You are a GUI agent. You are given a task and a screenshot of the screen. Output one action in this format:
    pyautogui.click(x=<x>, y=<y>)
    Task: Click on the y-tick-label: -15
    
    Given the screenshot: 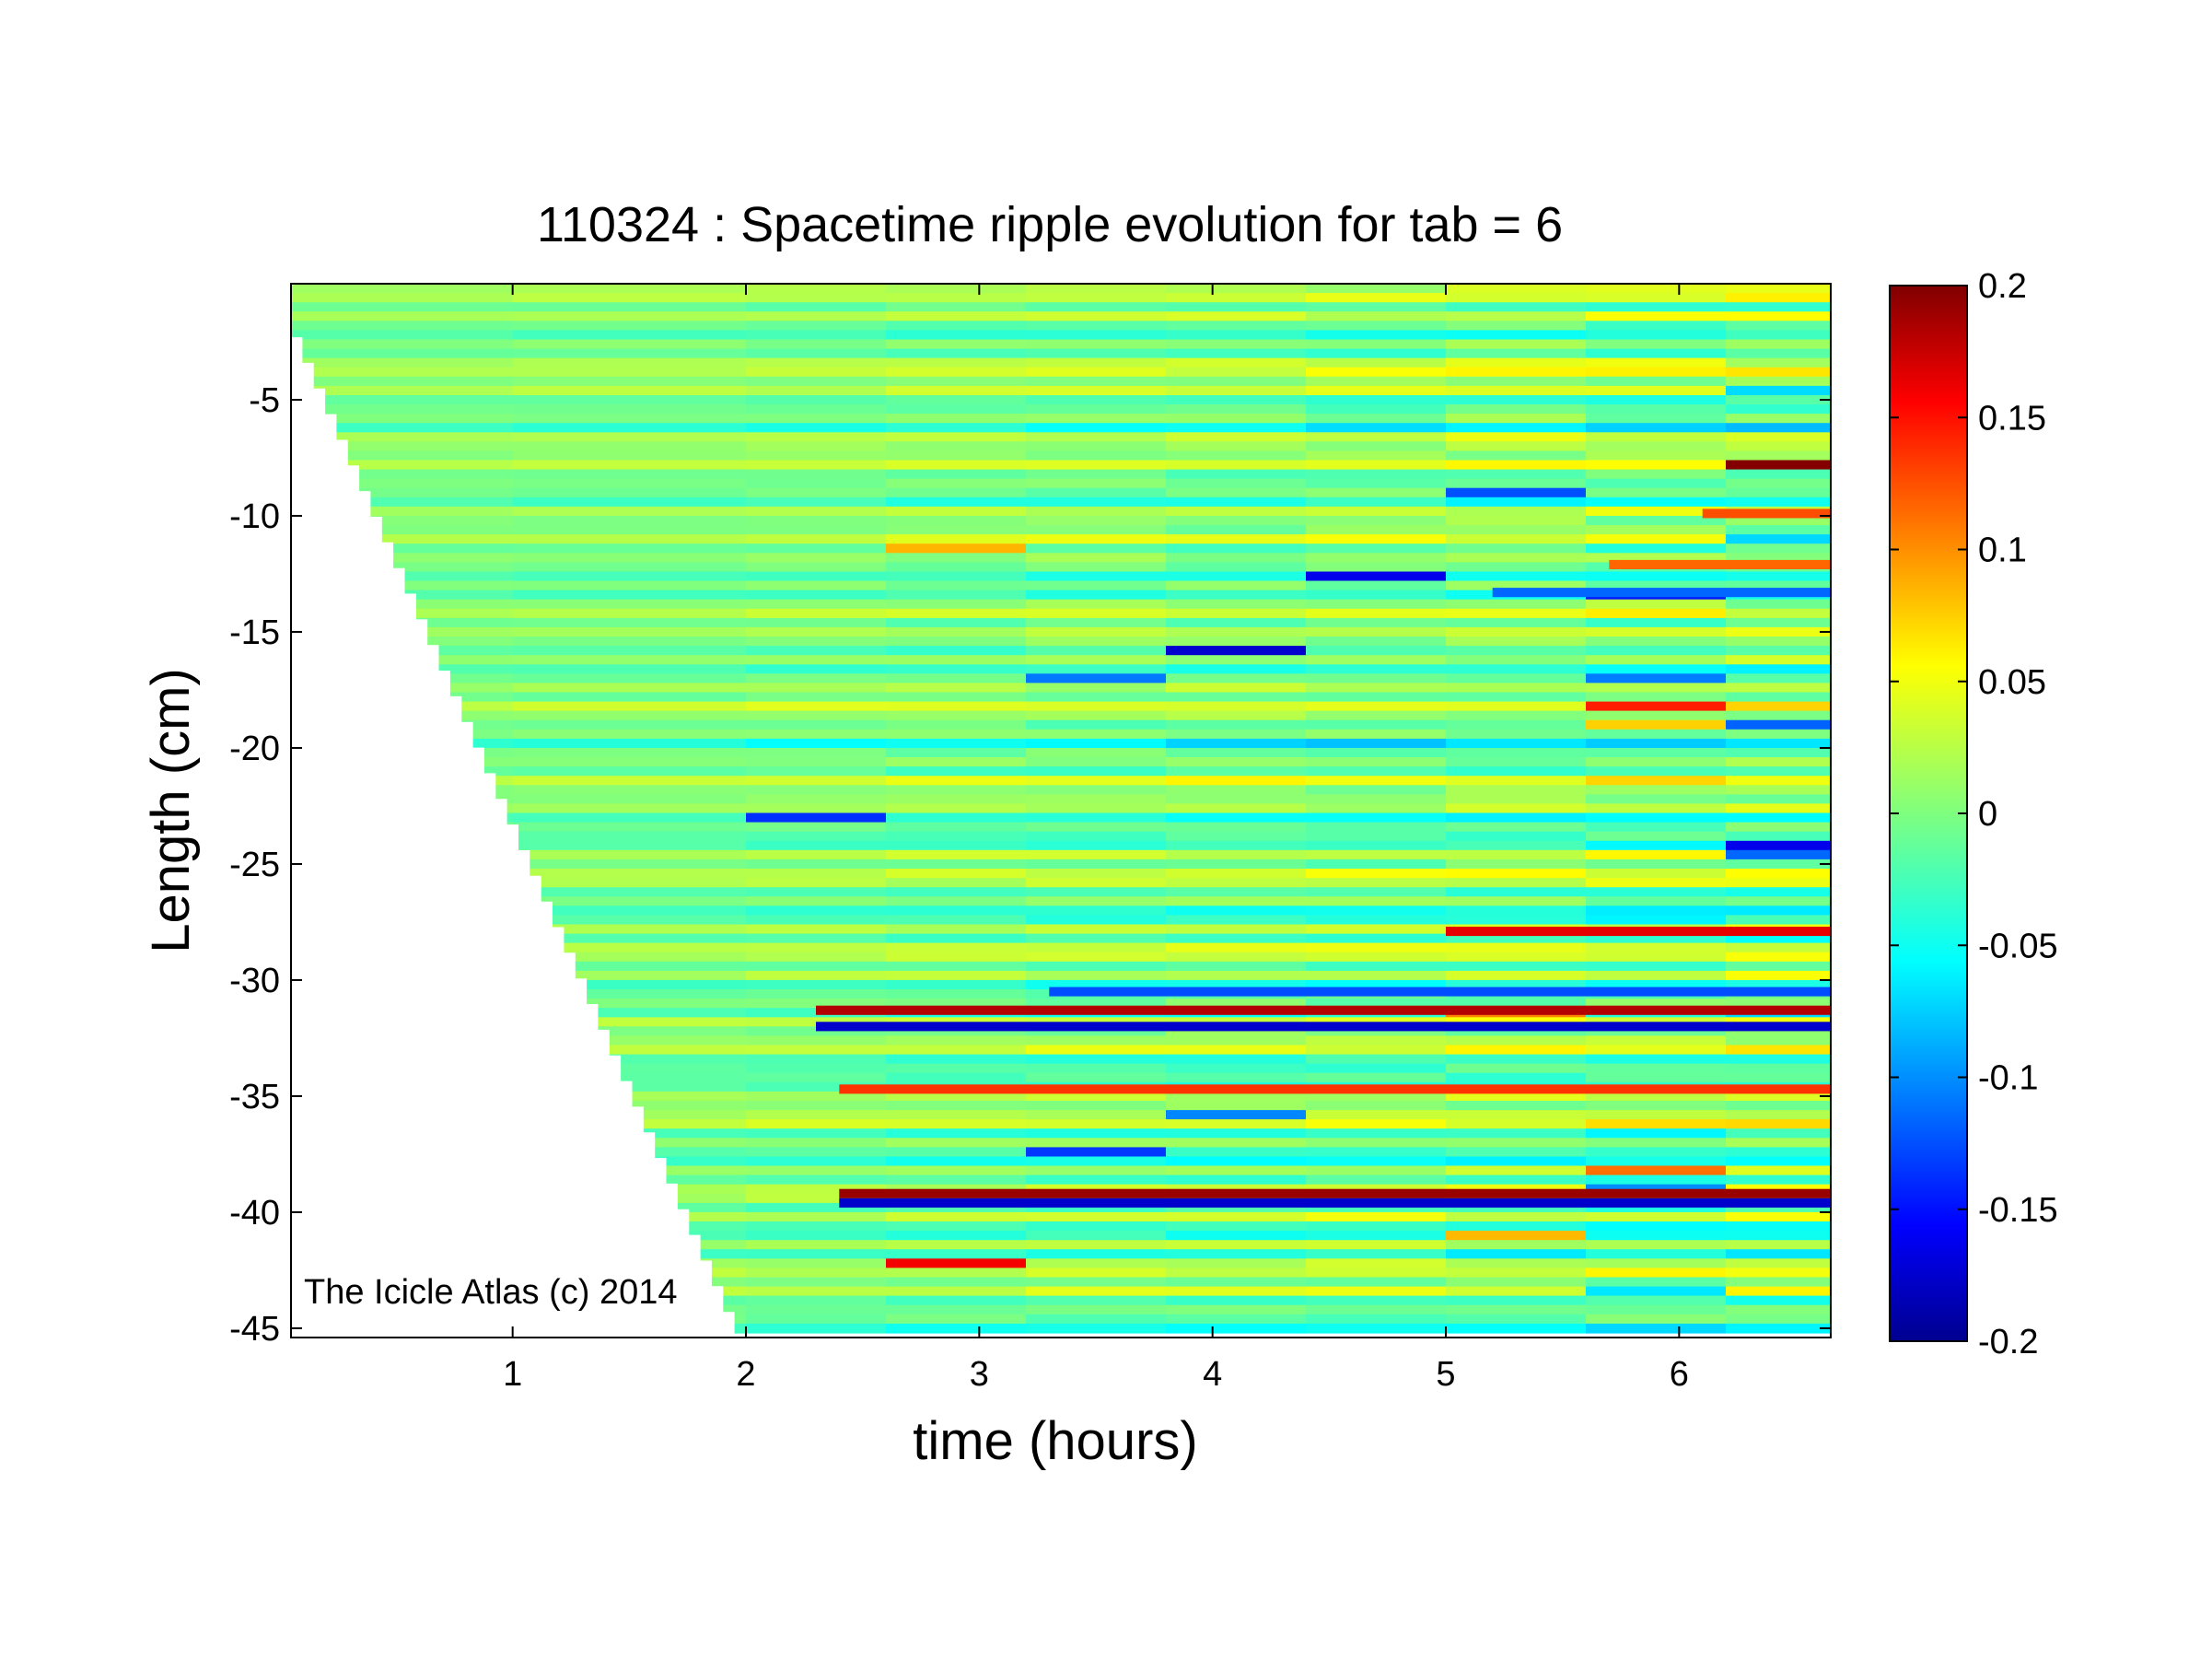 What is the action you would take?
    pyautogui.click(x=255, y=632)
    